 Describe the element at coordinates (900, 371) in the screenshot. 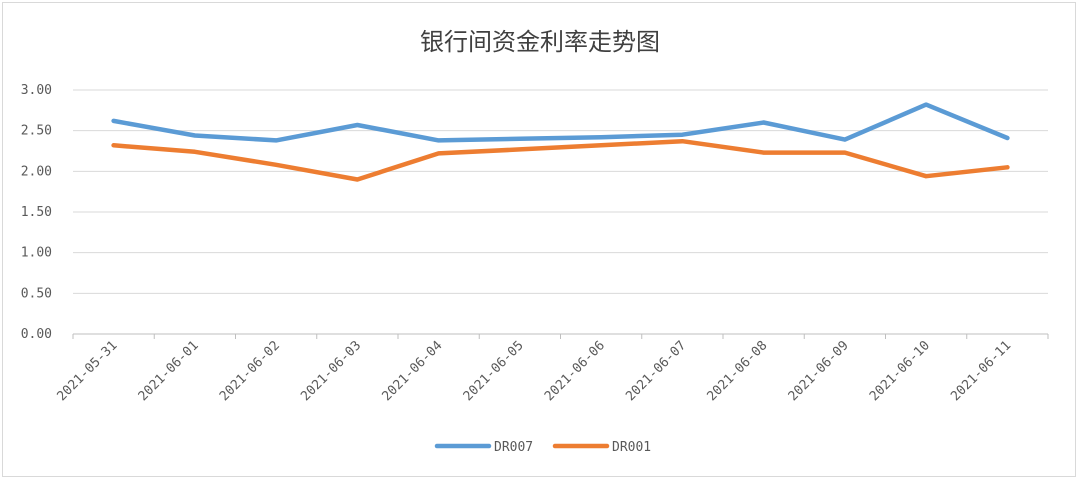

I see `x-tick-label: 2021-06-10` at that location.